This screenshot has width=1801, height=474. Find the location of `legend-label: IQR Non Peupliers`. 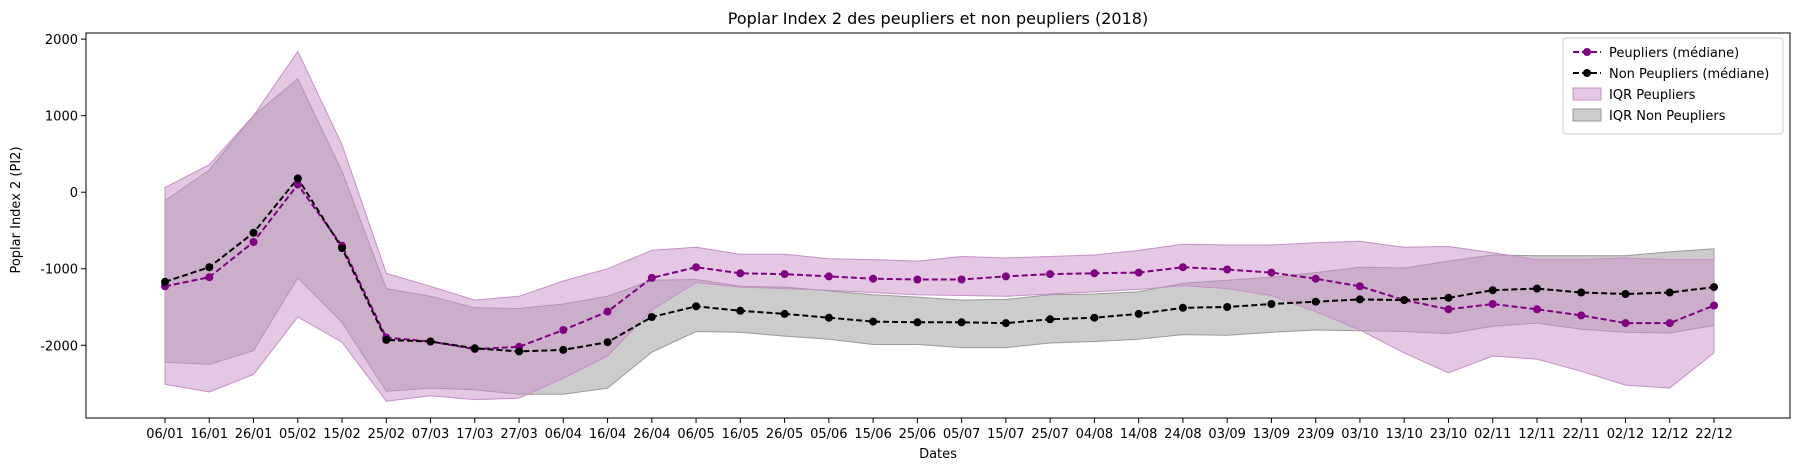

legend-label: IQR Non Peupliers is located at coordinates (1667, 116).